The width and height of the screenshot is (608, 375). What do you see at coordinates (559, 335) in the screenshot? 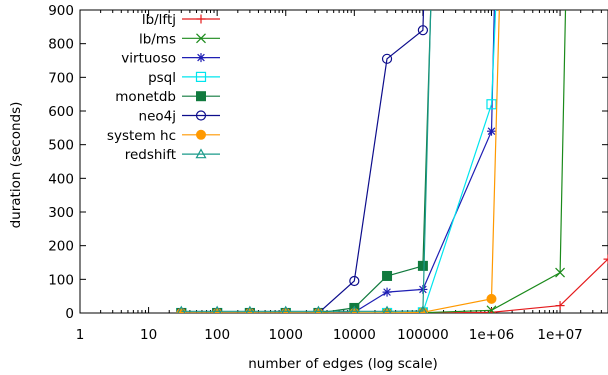
I see `x-tick-label: 1e+07` at bounding box center [559, 335].